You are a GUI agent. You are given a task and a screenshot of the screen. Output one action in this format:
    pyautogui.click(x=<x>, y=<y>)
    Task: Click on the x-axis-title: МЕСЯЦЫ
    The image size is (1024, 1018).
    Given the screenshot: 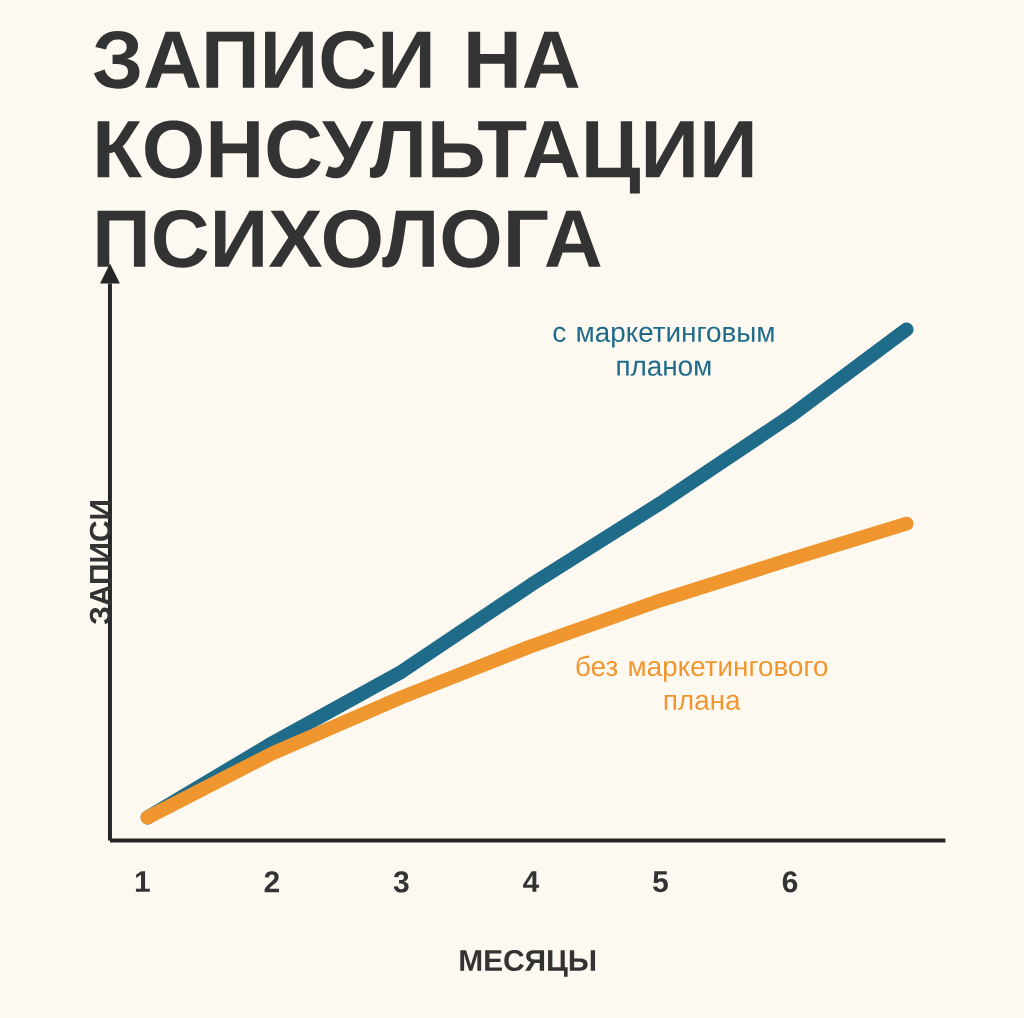 What is the action you would take?
    pyautogui.click(x=528, y=963)
    